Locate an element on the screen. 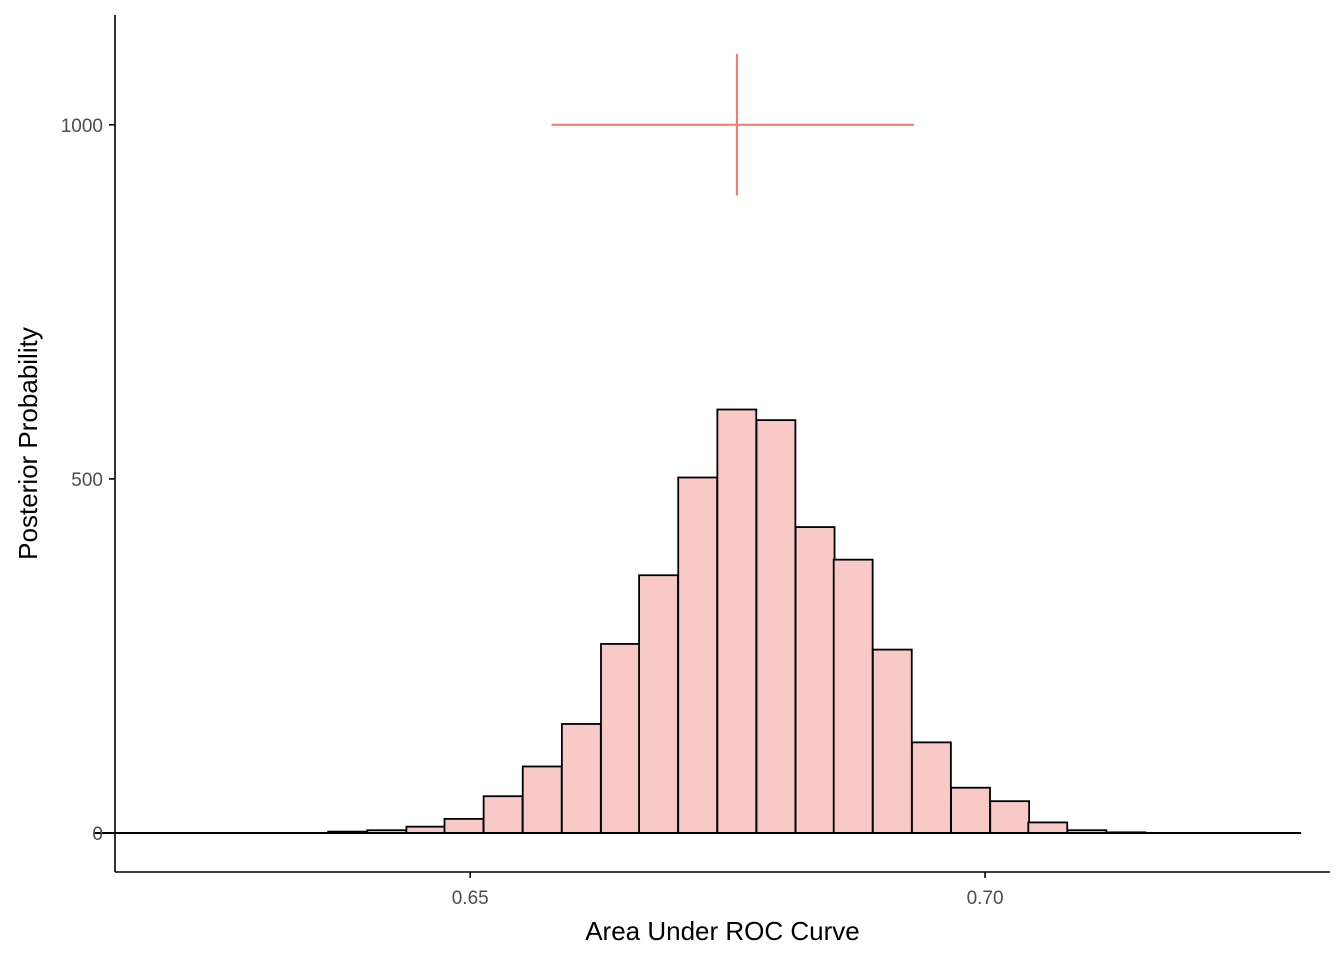  y-ticks: 0 500 1000 is located at coordinates (88, 480).